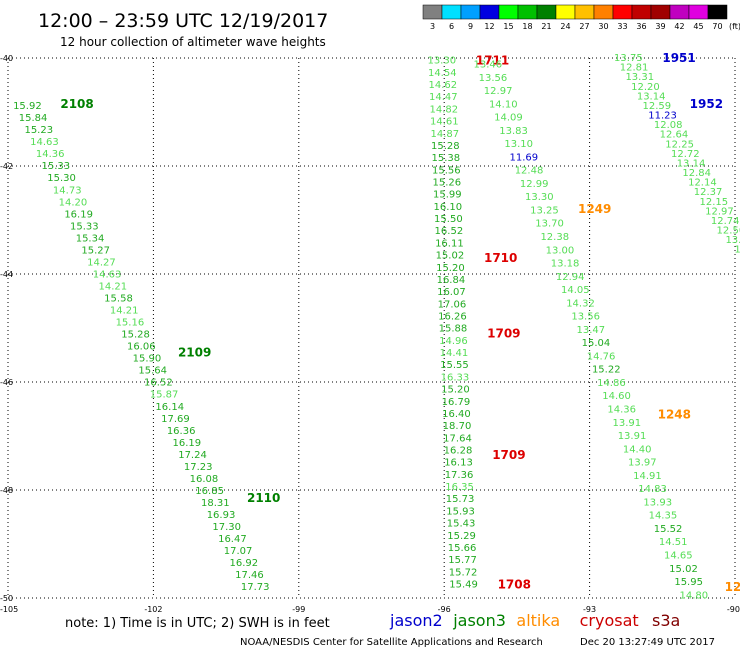  What do you see at coordinates (158, 383) in the screenshot?
I see `wave-height-value: 16.52` at bounding box center [158, 383].